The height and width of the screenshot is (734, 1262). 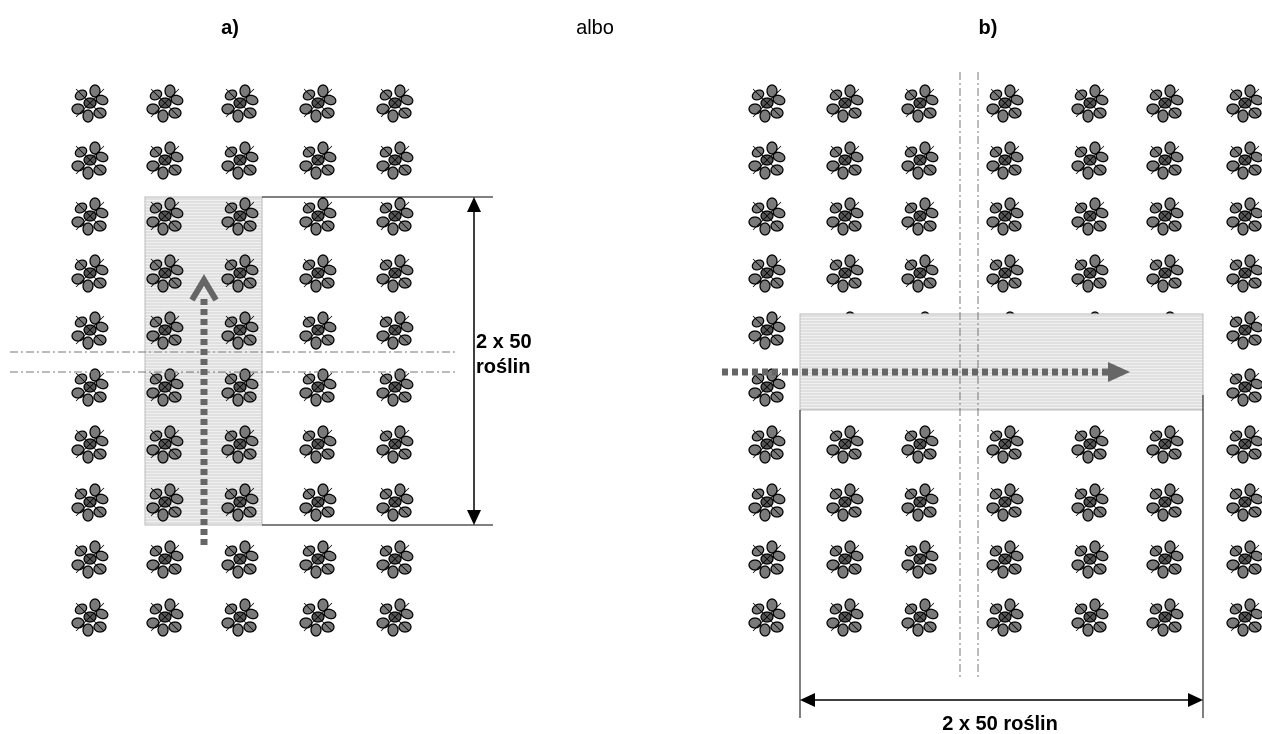 What do you see at coordinates (1001, 362) in the screenshot?
I see `shaded-area` at bounding box center [1001, 362].